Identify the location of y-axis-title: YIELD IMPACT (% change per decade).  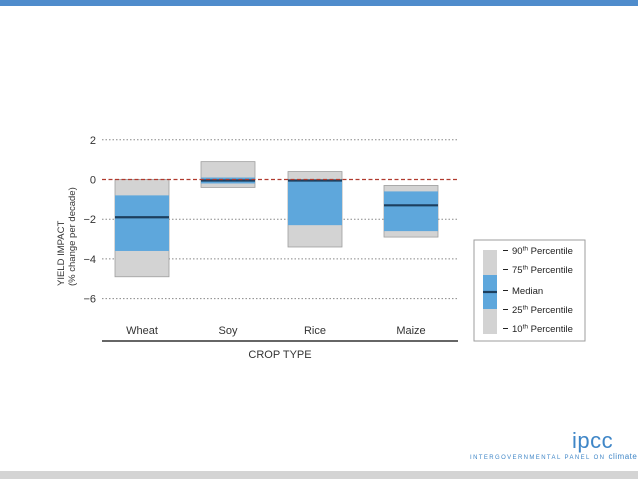
(67, 236).